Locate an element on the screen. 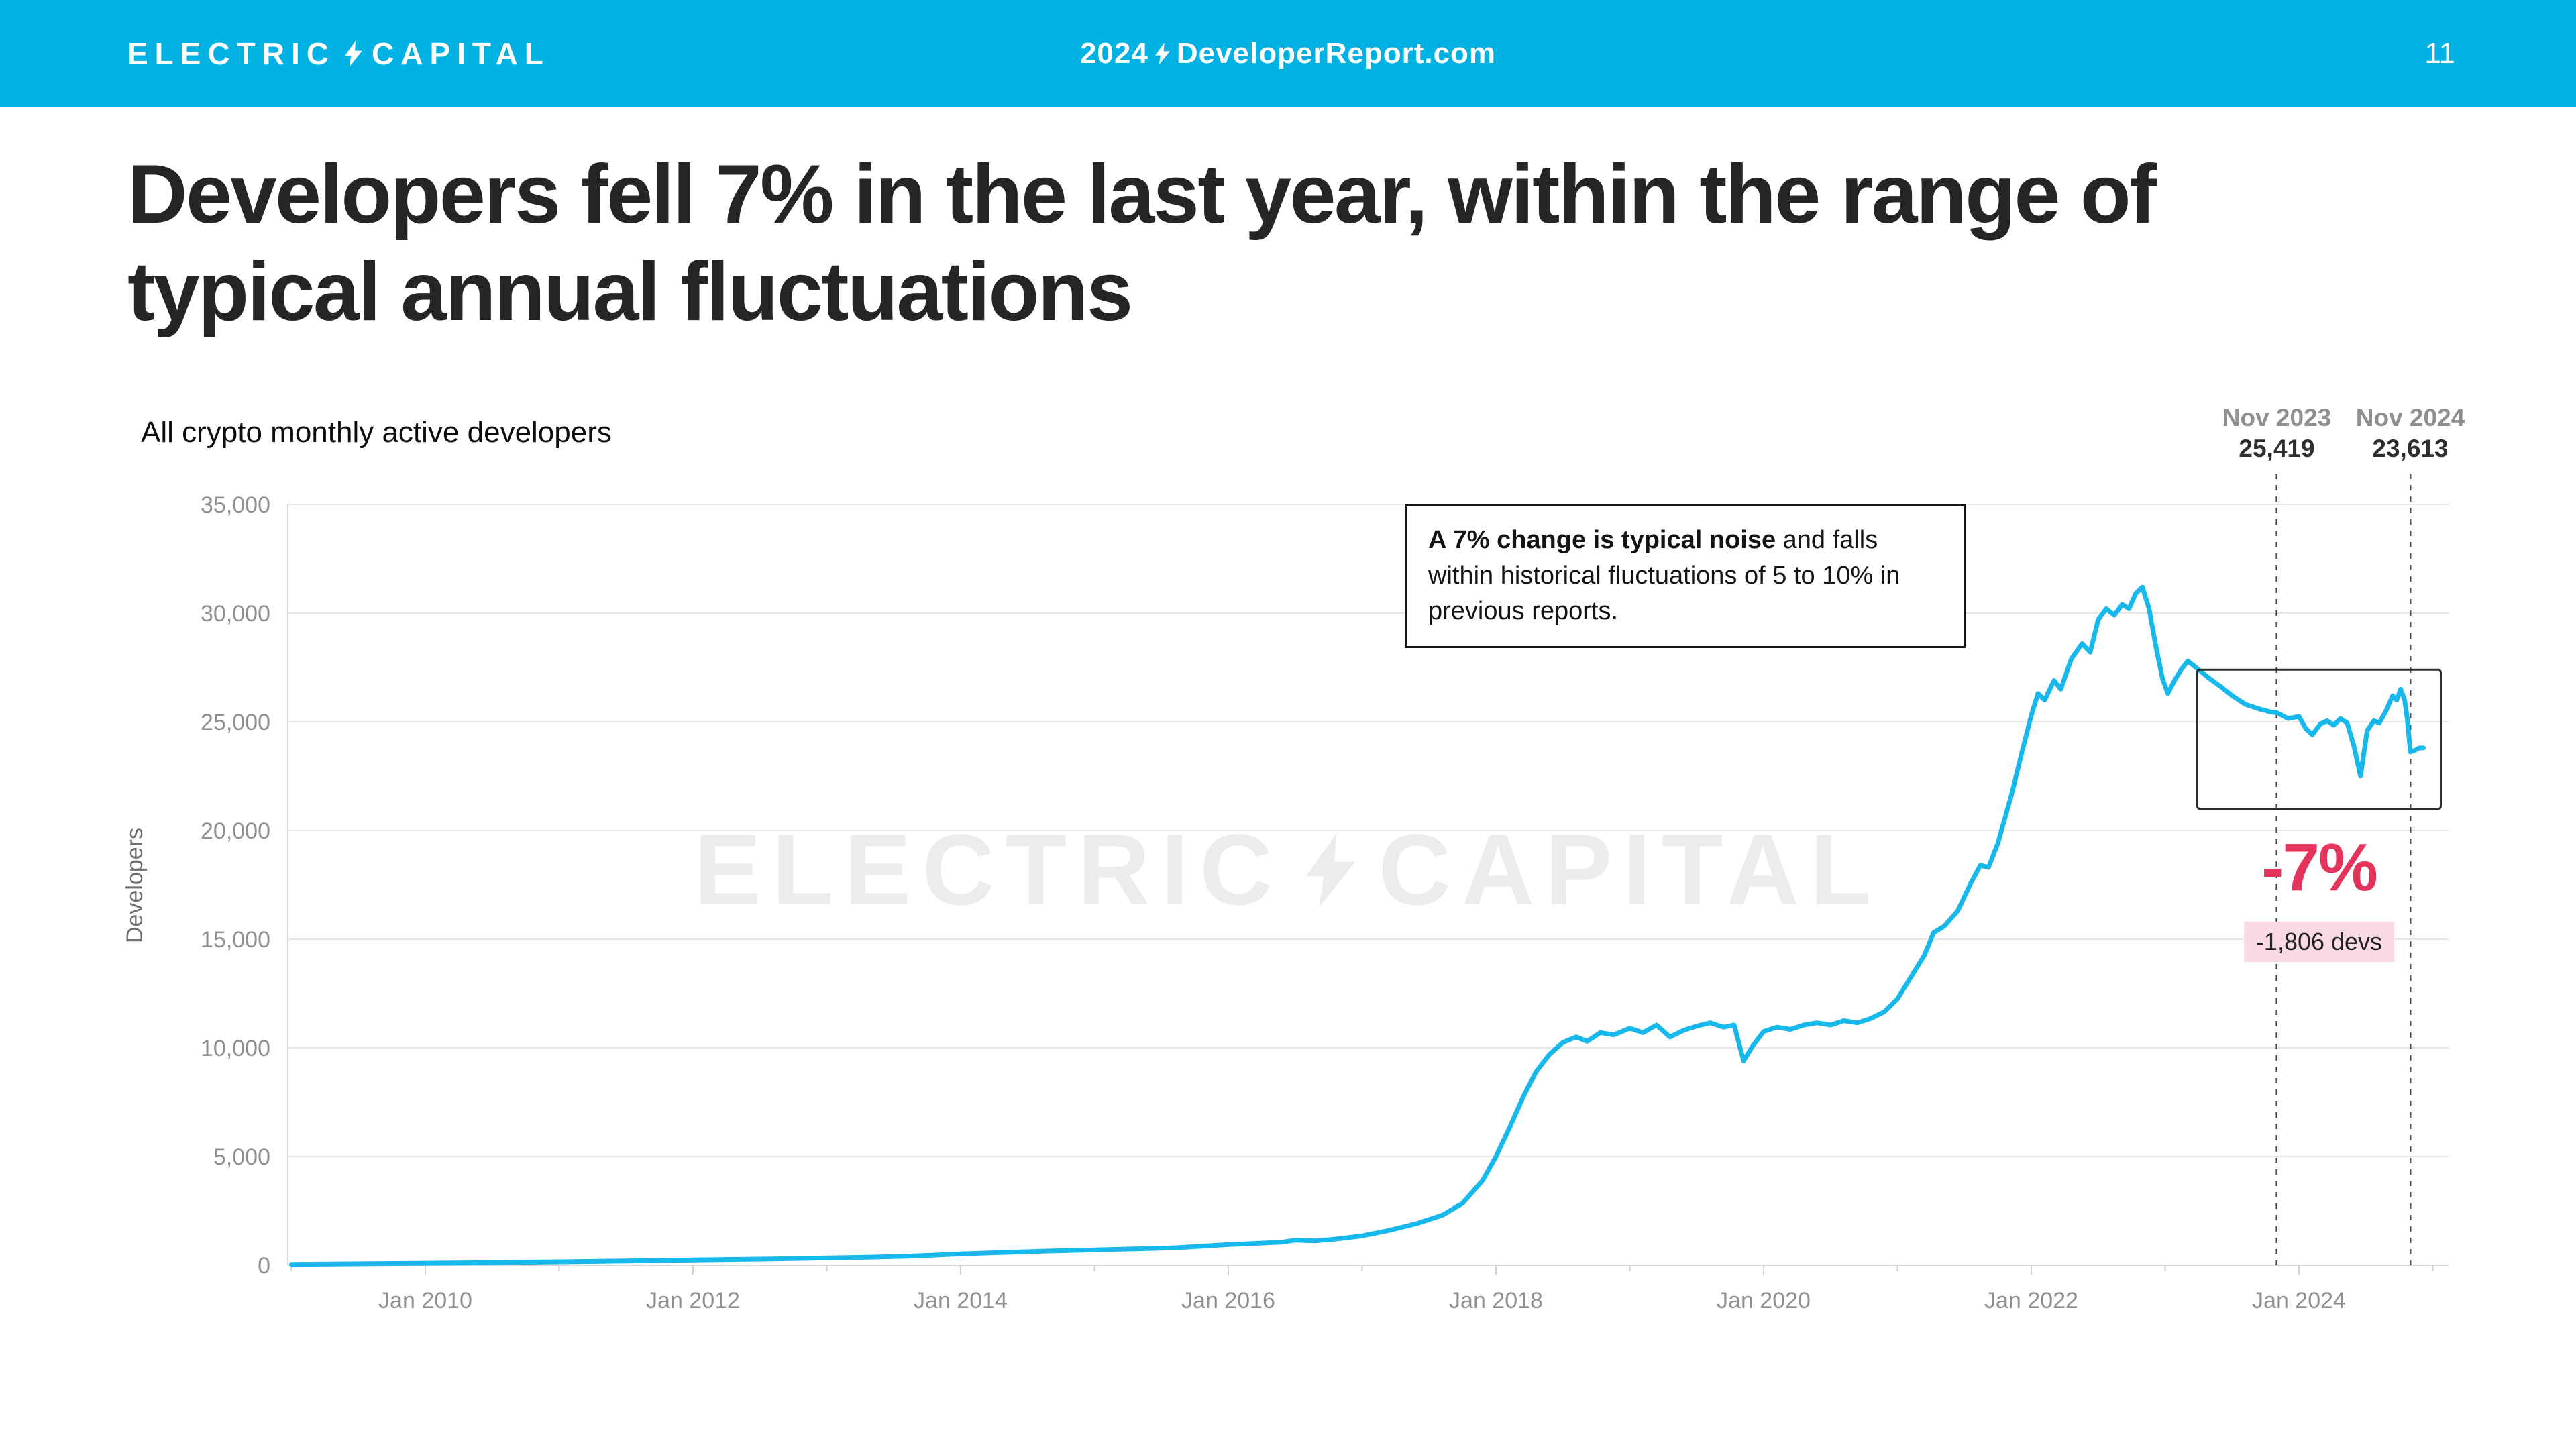  report-domain: DeveloperReport.com is located at coordinates (1336, 53).